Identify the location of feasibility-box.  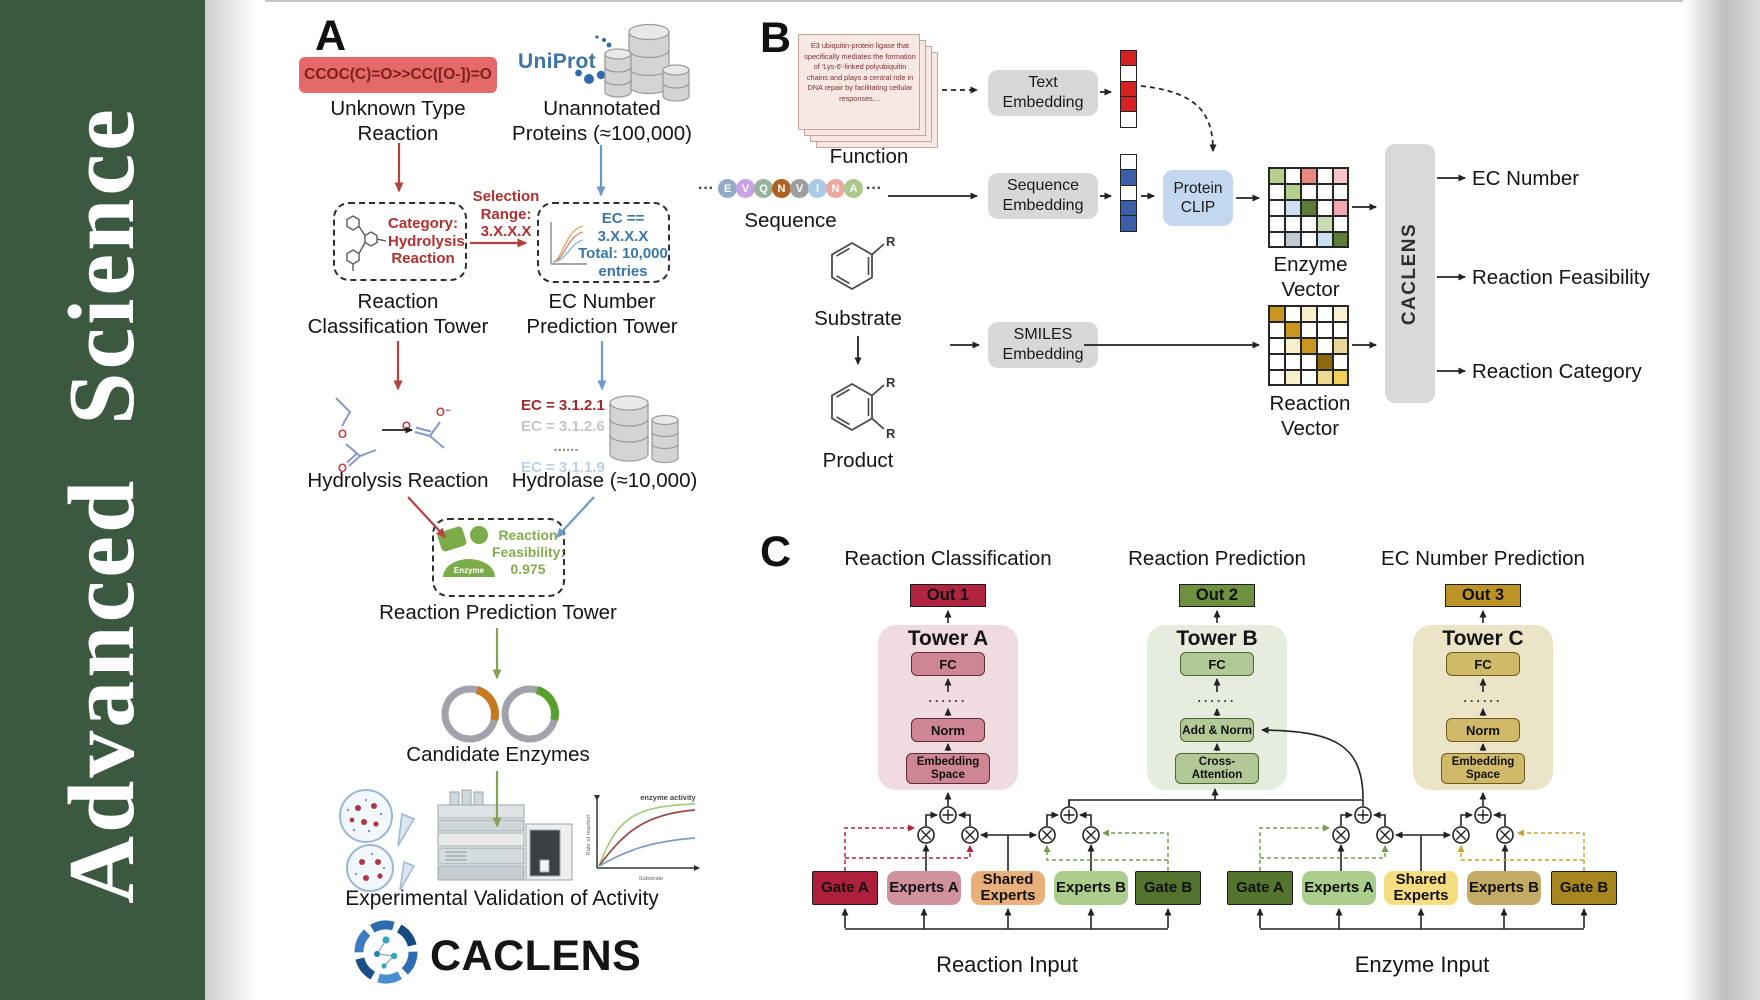
(498, 557).